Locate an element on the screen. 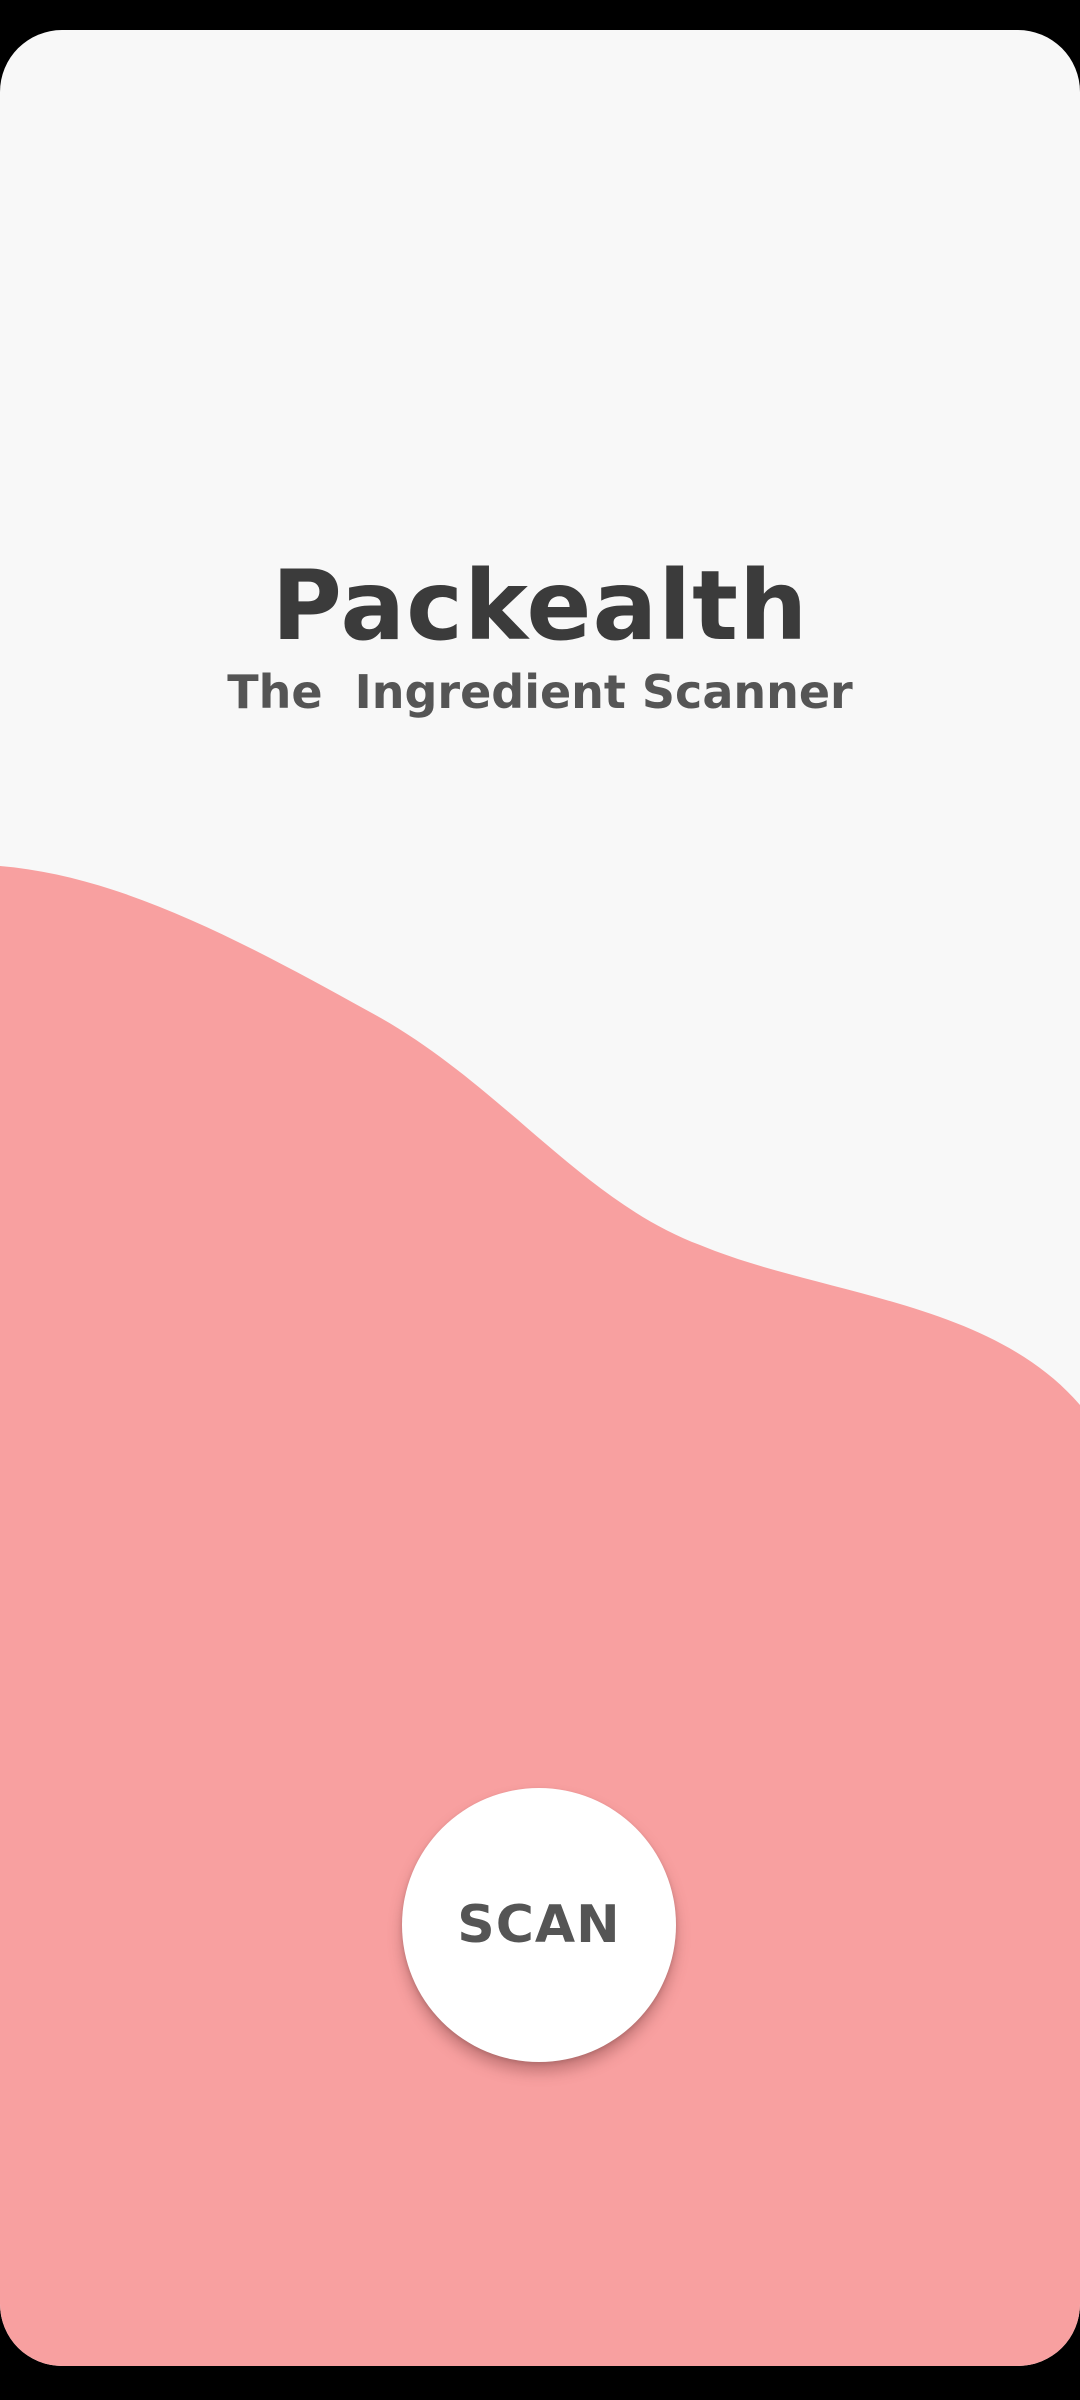  scan-button-label: SCAN is located at coordinates (539, 1925).